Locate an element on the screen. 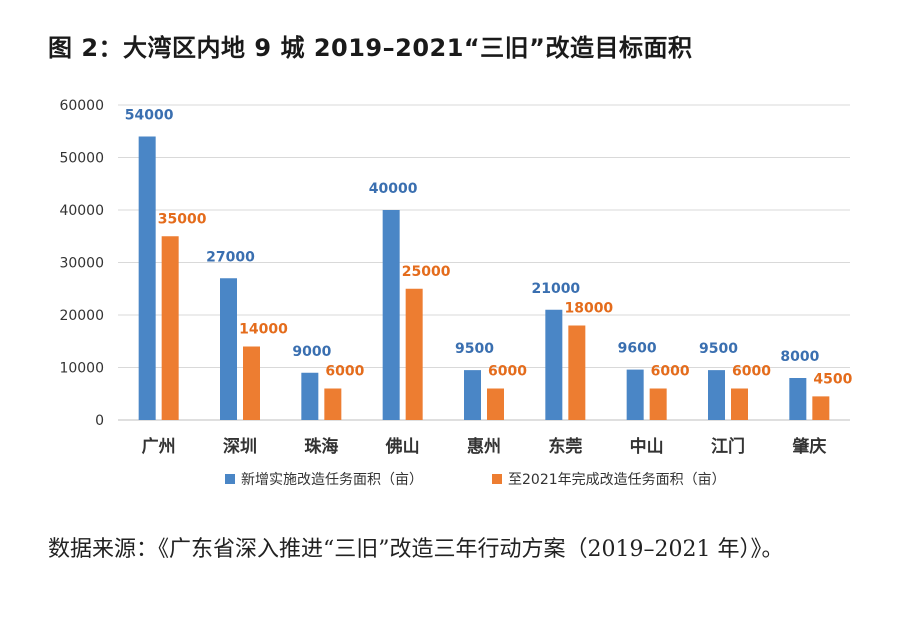  y-tick-label: 20000 is located at coordinates (81, 316).